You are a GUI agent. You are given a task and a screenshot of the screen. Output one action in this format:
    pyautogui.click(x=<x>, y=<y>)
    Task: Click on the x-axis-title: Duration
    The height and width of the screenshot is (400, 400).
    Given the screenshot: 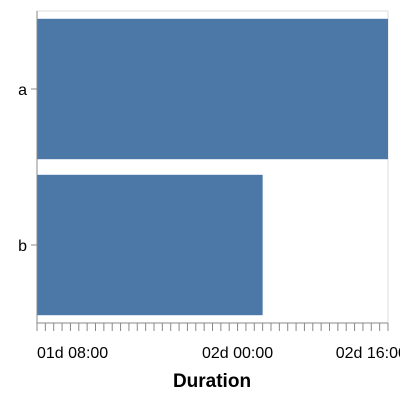 What is the action you would take?
    pyautogui.click(x=212, y=381)
    